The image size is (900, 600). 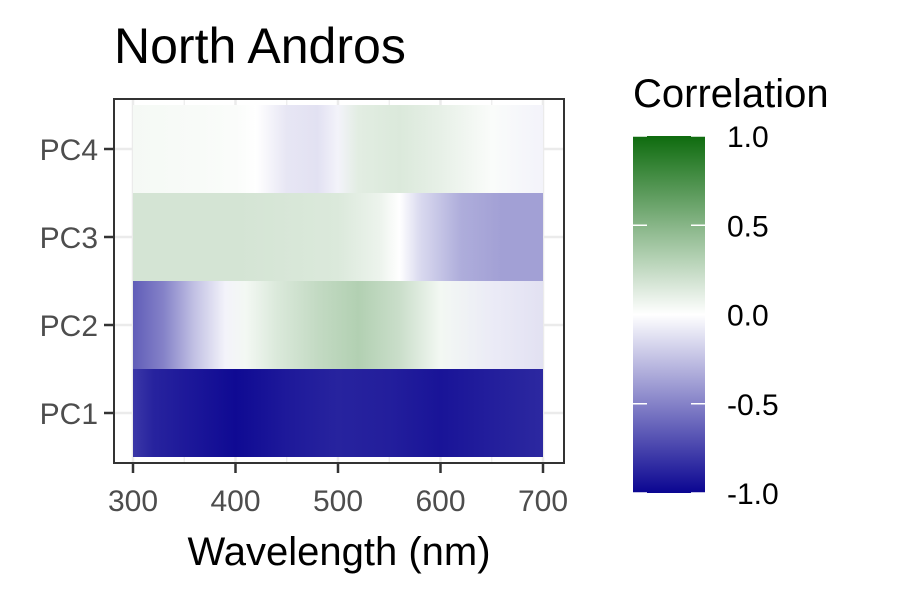 I want to click on x-tick-label: 400, so click(x=235, y=501).